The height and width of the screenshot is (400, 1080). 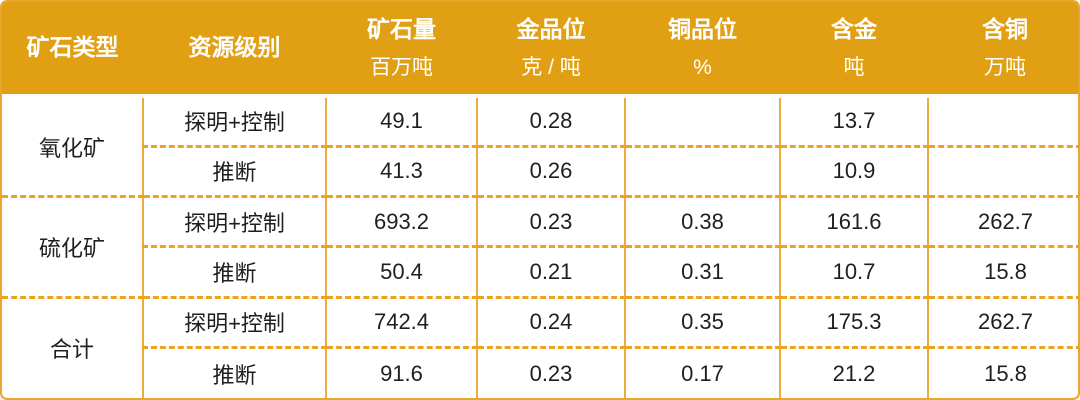 I want to click on header-copper-grade-label: 铜品位, so click(x=702, y=29).